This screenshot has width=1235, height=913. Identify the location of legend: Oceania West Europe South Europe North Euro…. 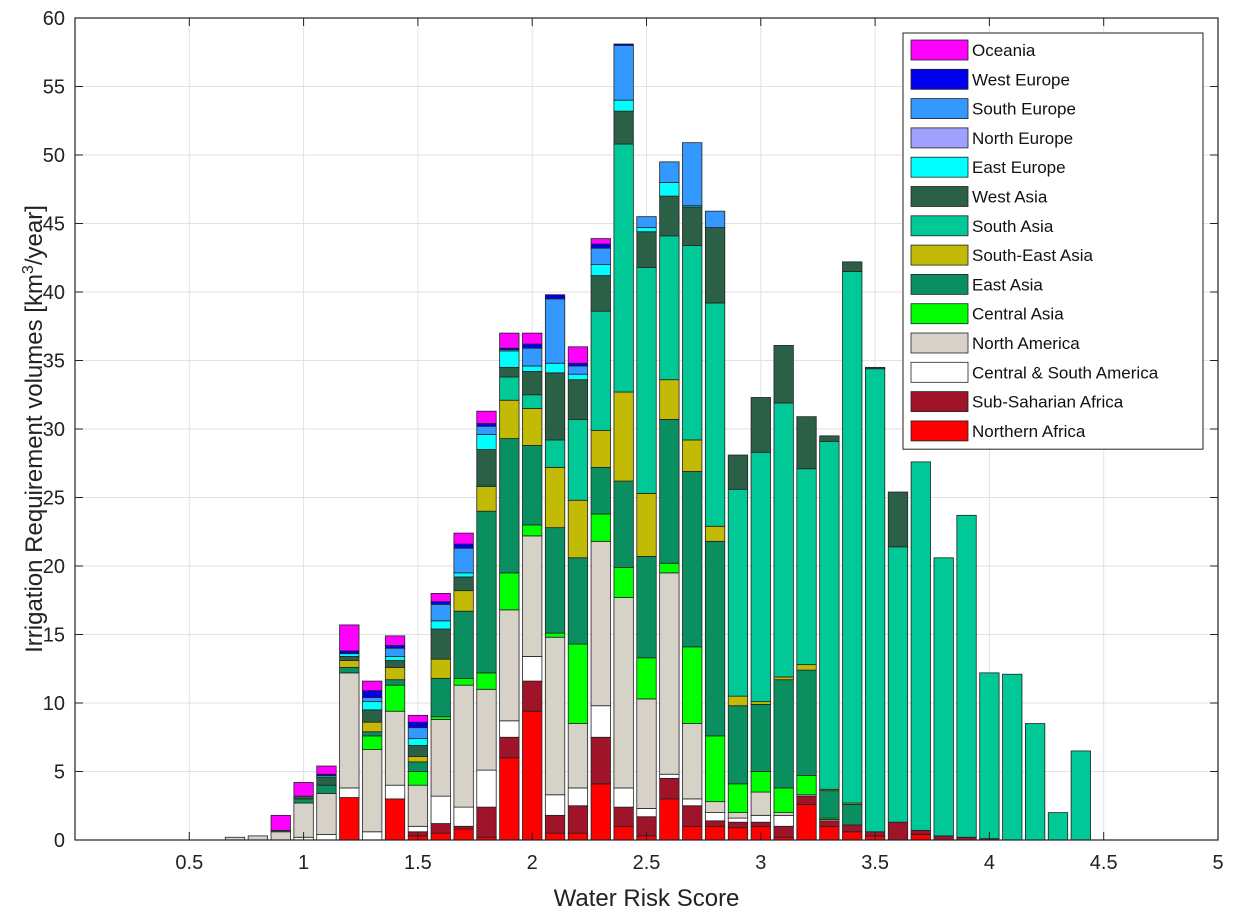
(1053, 241).